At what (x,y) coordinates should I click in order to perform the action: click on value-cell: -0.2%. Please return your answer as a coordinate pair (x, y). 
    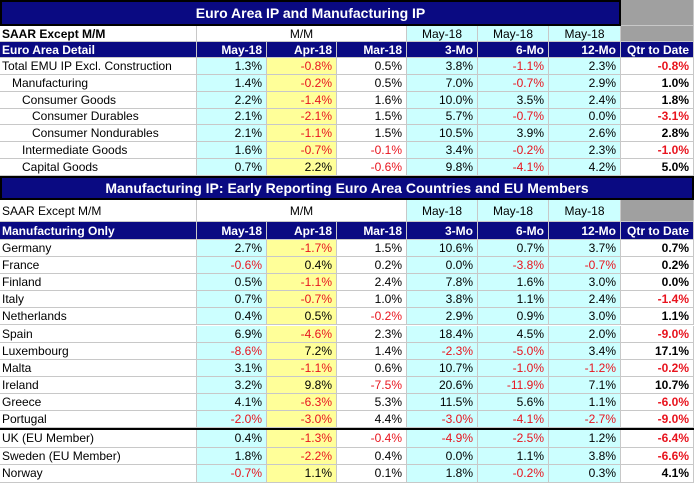
    Looking at the image, I should click on (513, 151).